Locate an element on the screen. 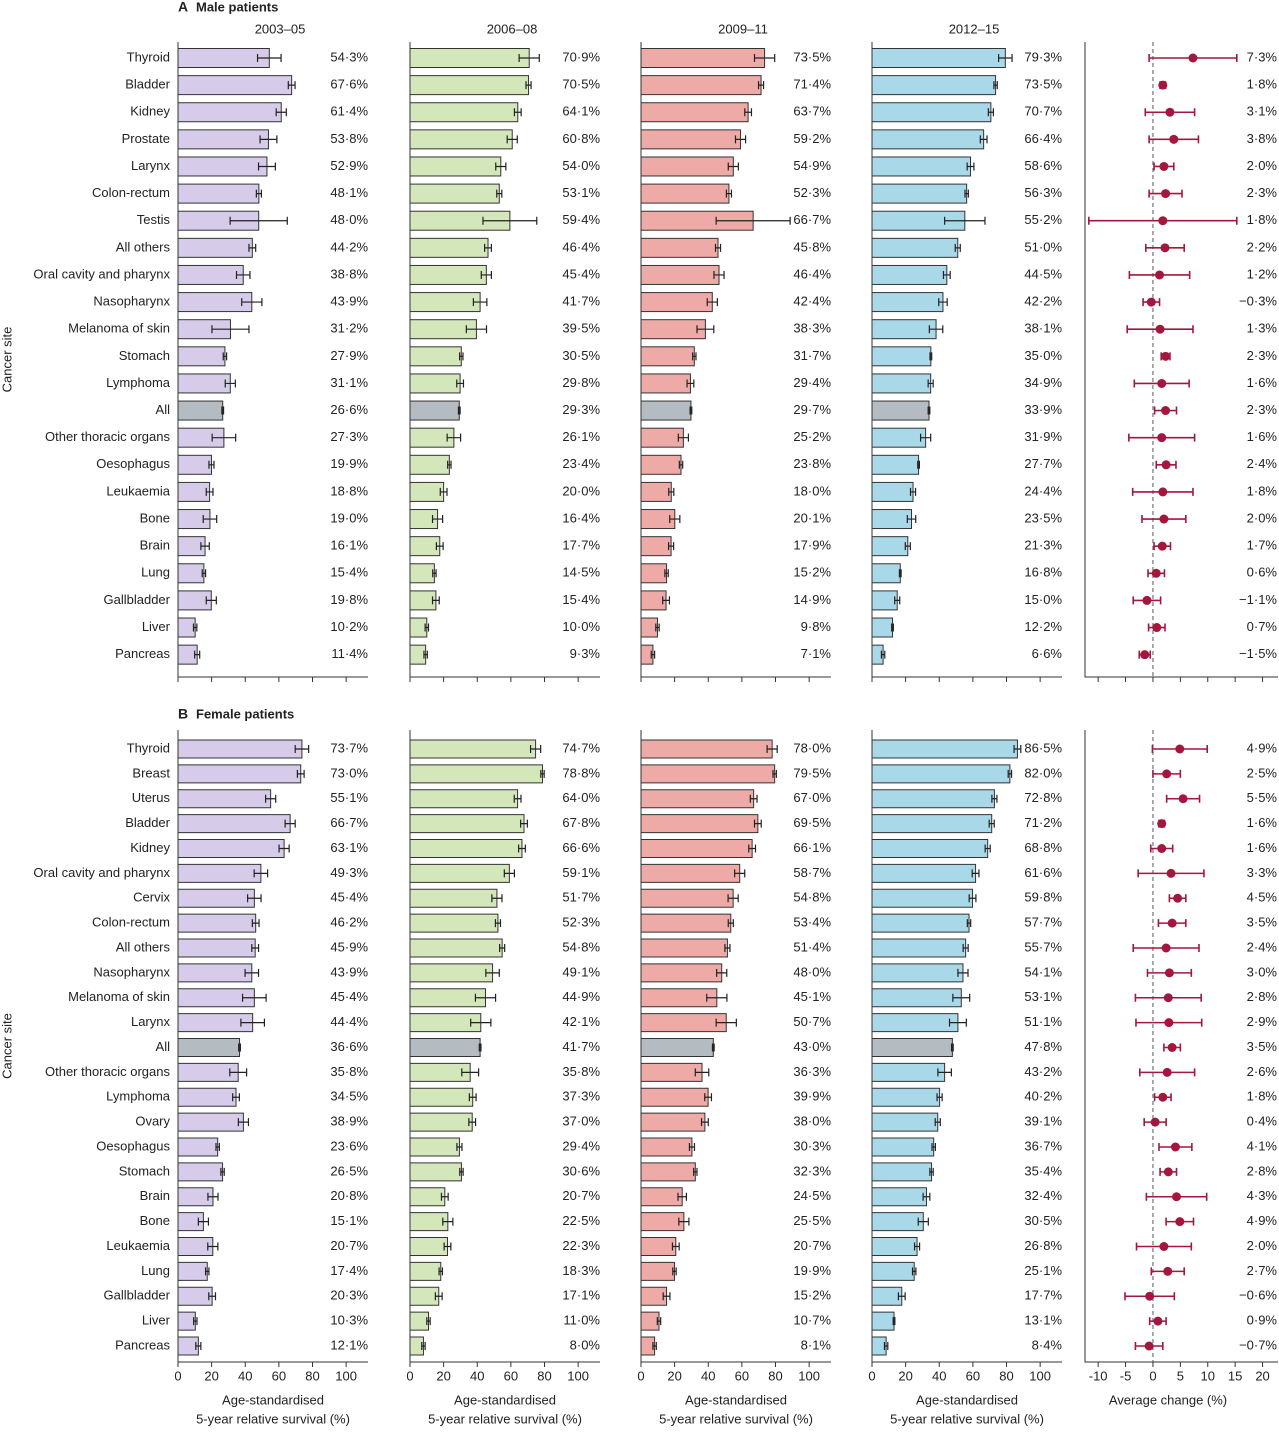  value-label: 51·1% is located at coordinates (1043, 1021).